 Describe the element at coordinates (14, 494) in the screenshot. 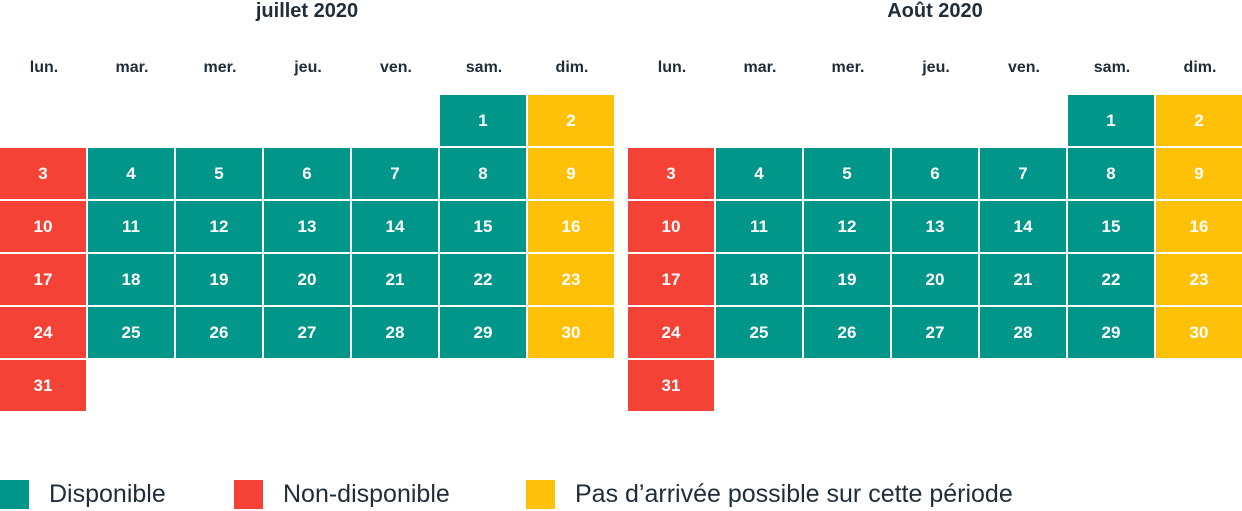

I see `legend-swatch-available` at that location.